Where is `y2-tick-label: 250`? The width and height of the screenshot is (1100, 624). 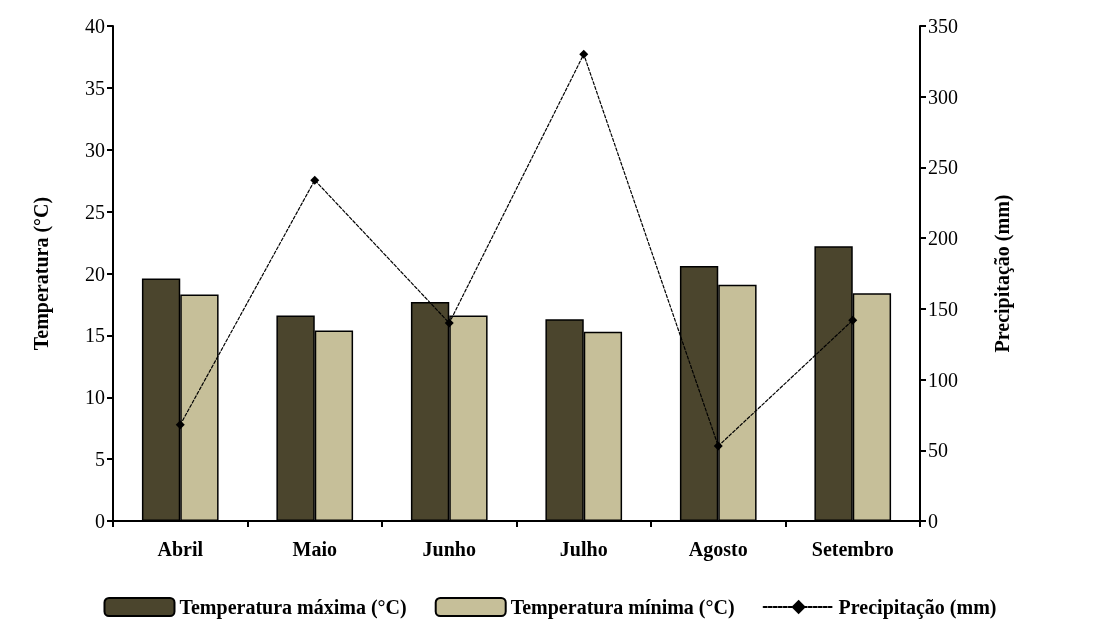
y2-tick-label: 250 is located at coordinates (943, 167).